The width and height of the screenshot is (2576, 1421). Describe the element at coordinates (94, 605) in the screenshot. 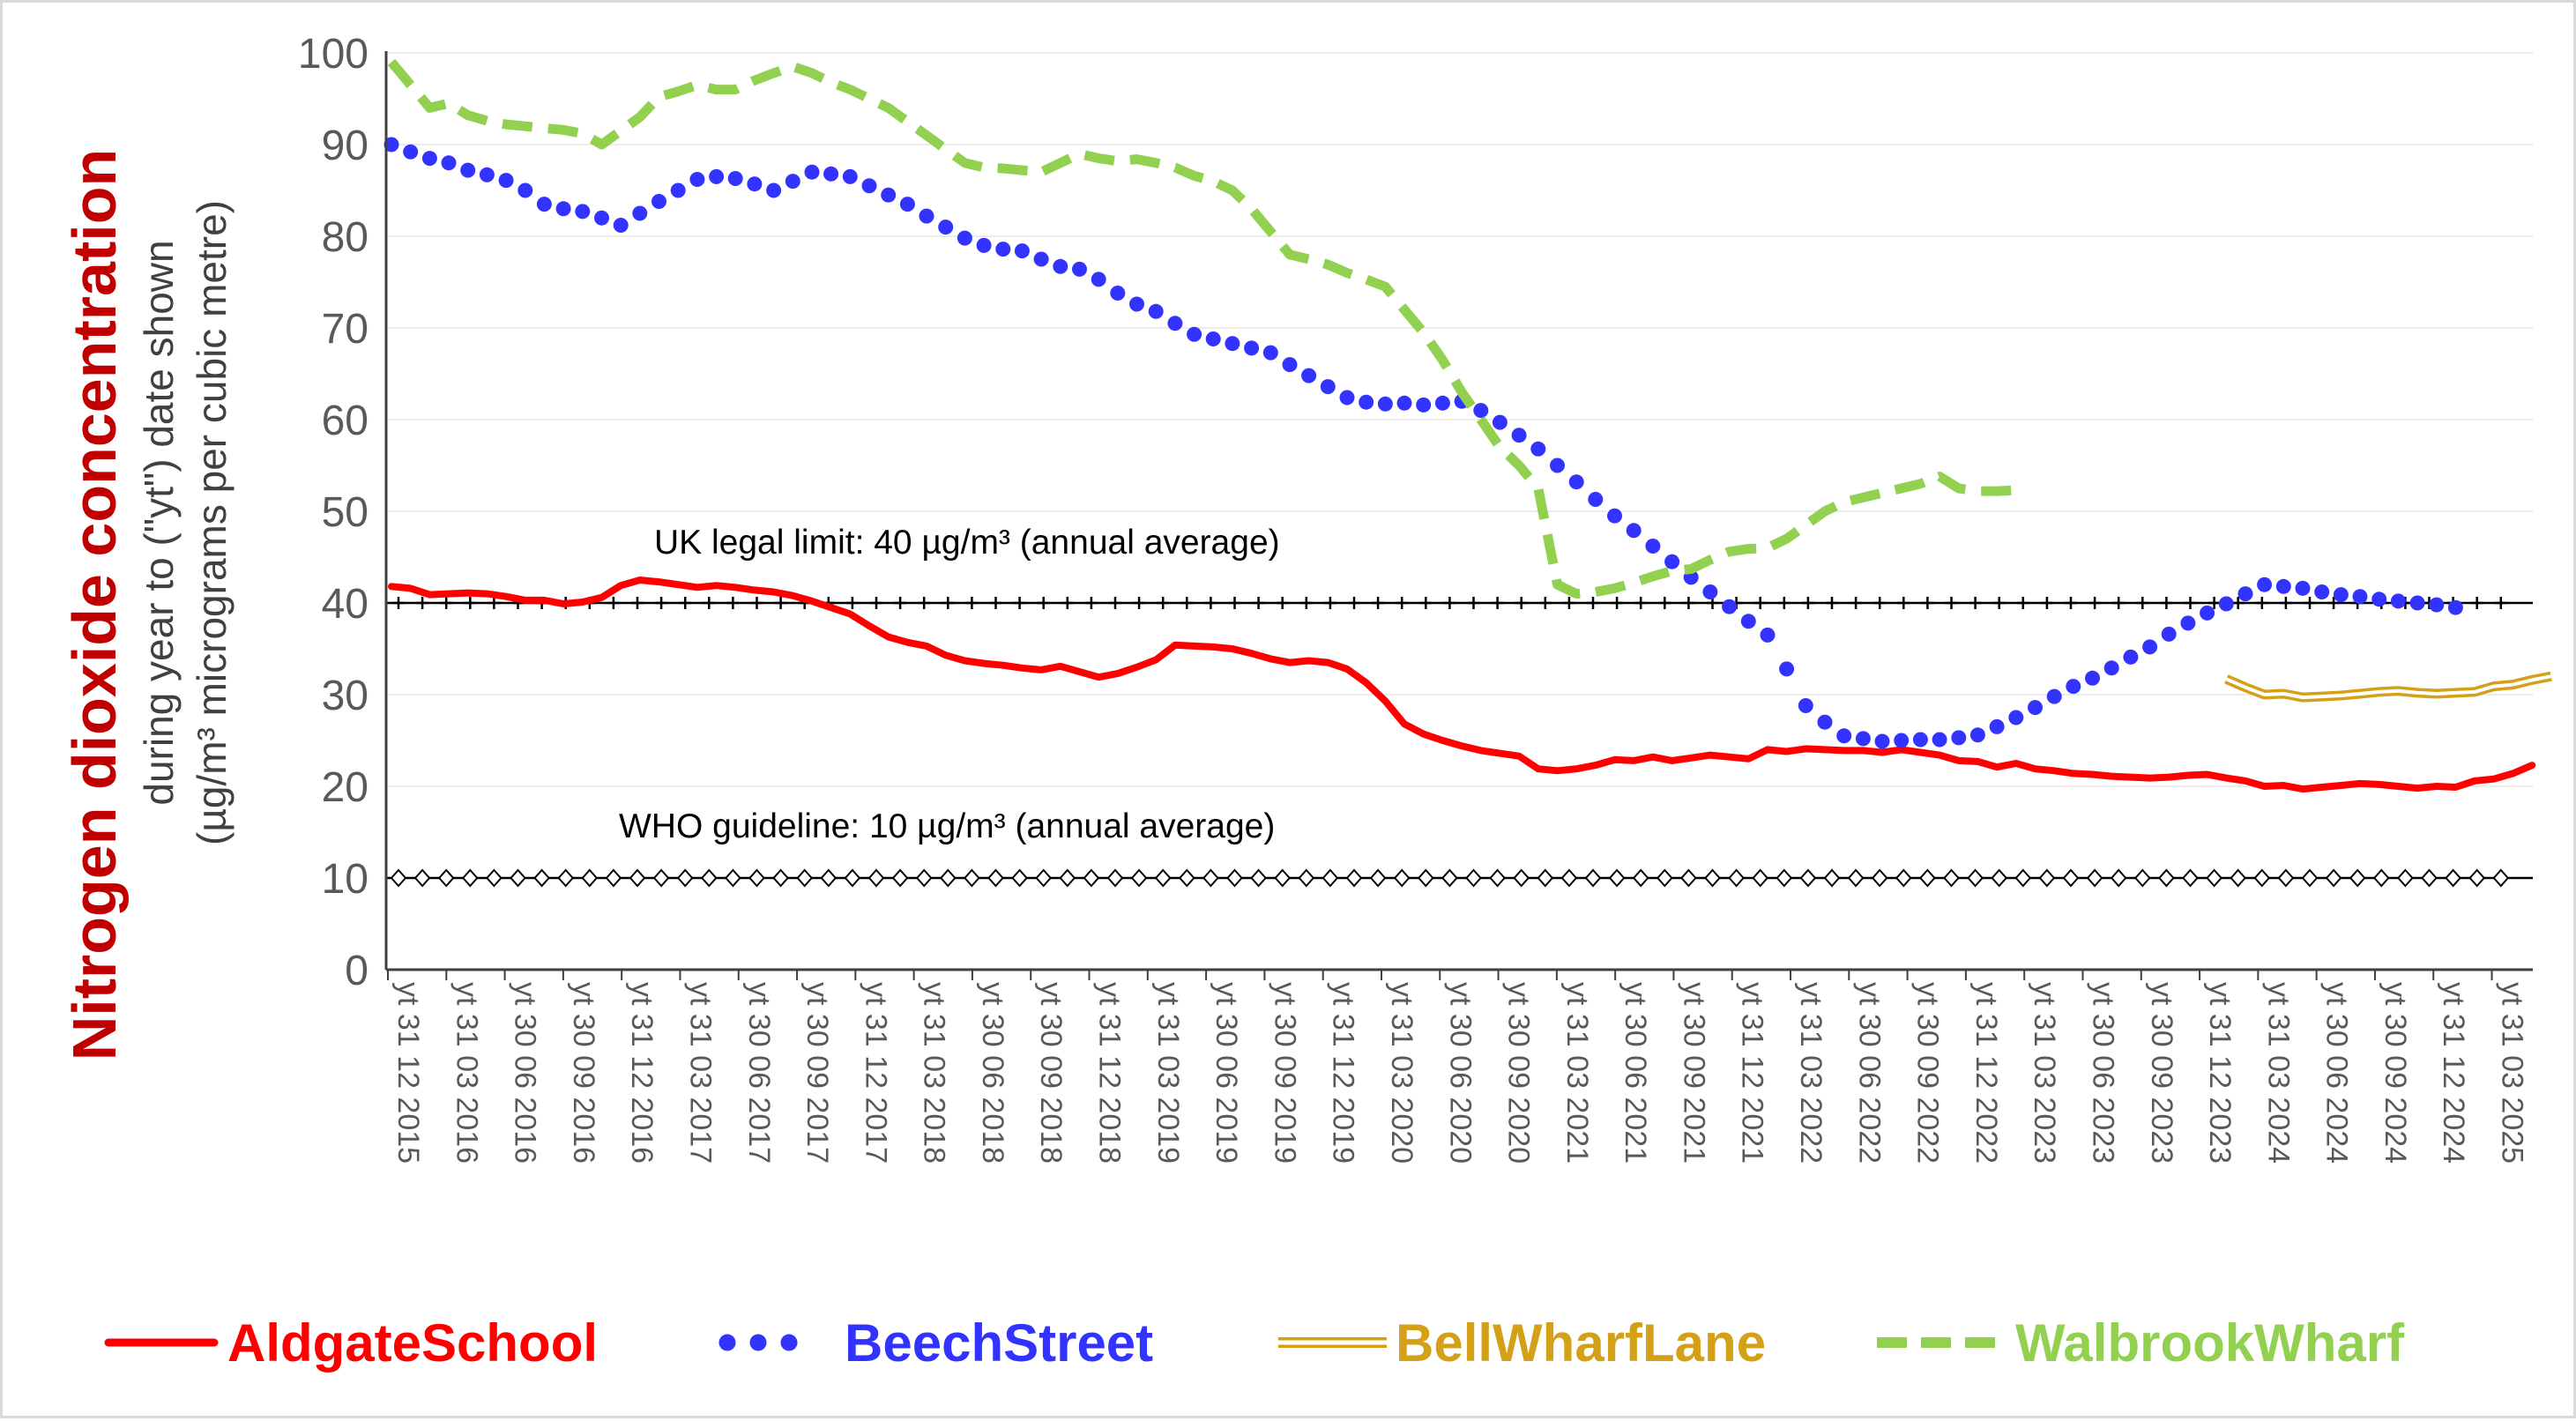

I see `y-axis-title: Nitrogen dioxide concentration` at that location.